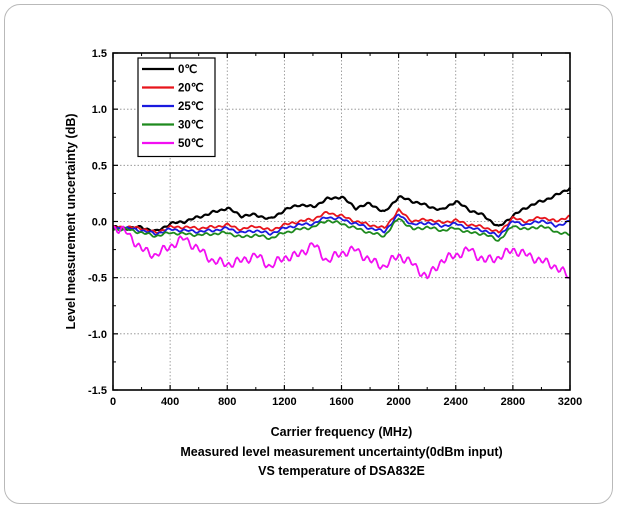  What do you see at coordinates (97, 279) in the screenshot?
I see `y-tick-label: -0.5` at bounding box center [97, 279].